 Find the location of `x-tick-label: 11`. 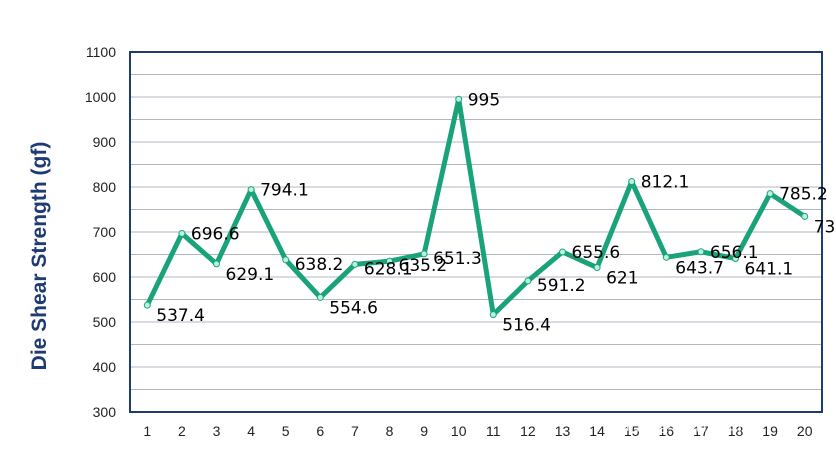

x-tick-label: 11 is located at coordinates (493, 431).